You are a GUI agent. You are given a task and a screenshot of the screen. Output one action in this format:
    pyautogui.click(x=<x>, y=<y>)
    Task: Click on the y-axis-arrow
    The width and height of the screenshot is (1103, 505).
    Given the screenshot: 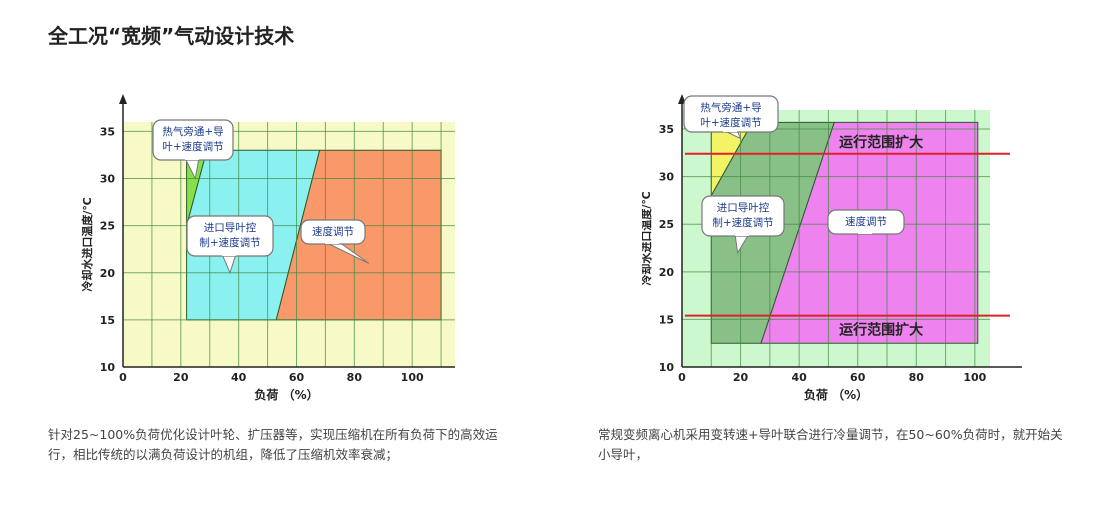 What is the action you would take?
    pyautogui.click(x=123, y=99)
    